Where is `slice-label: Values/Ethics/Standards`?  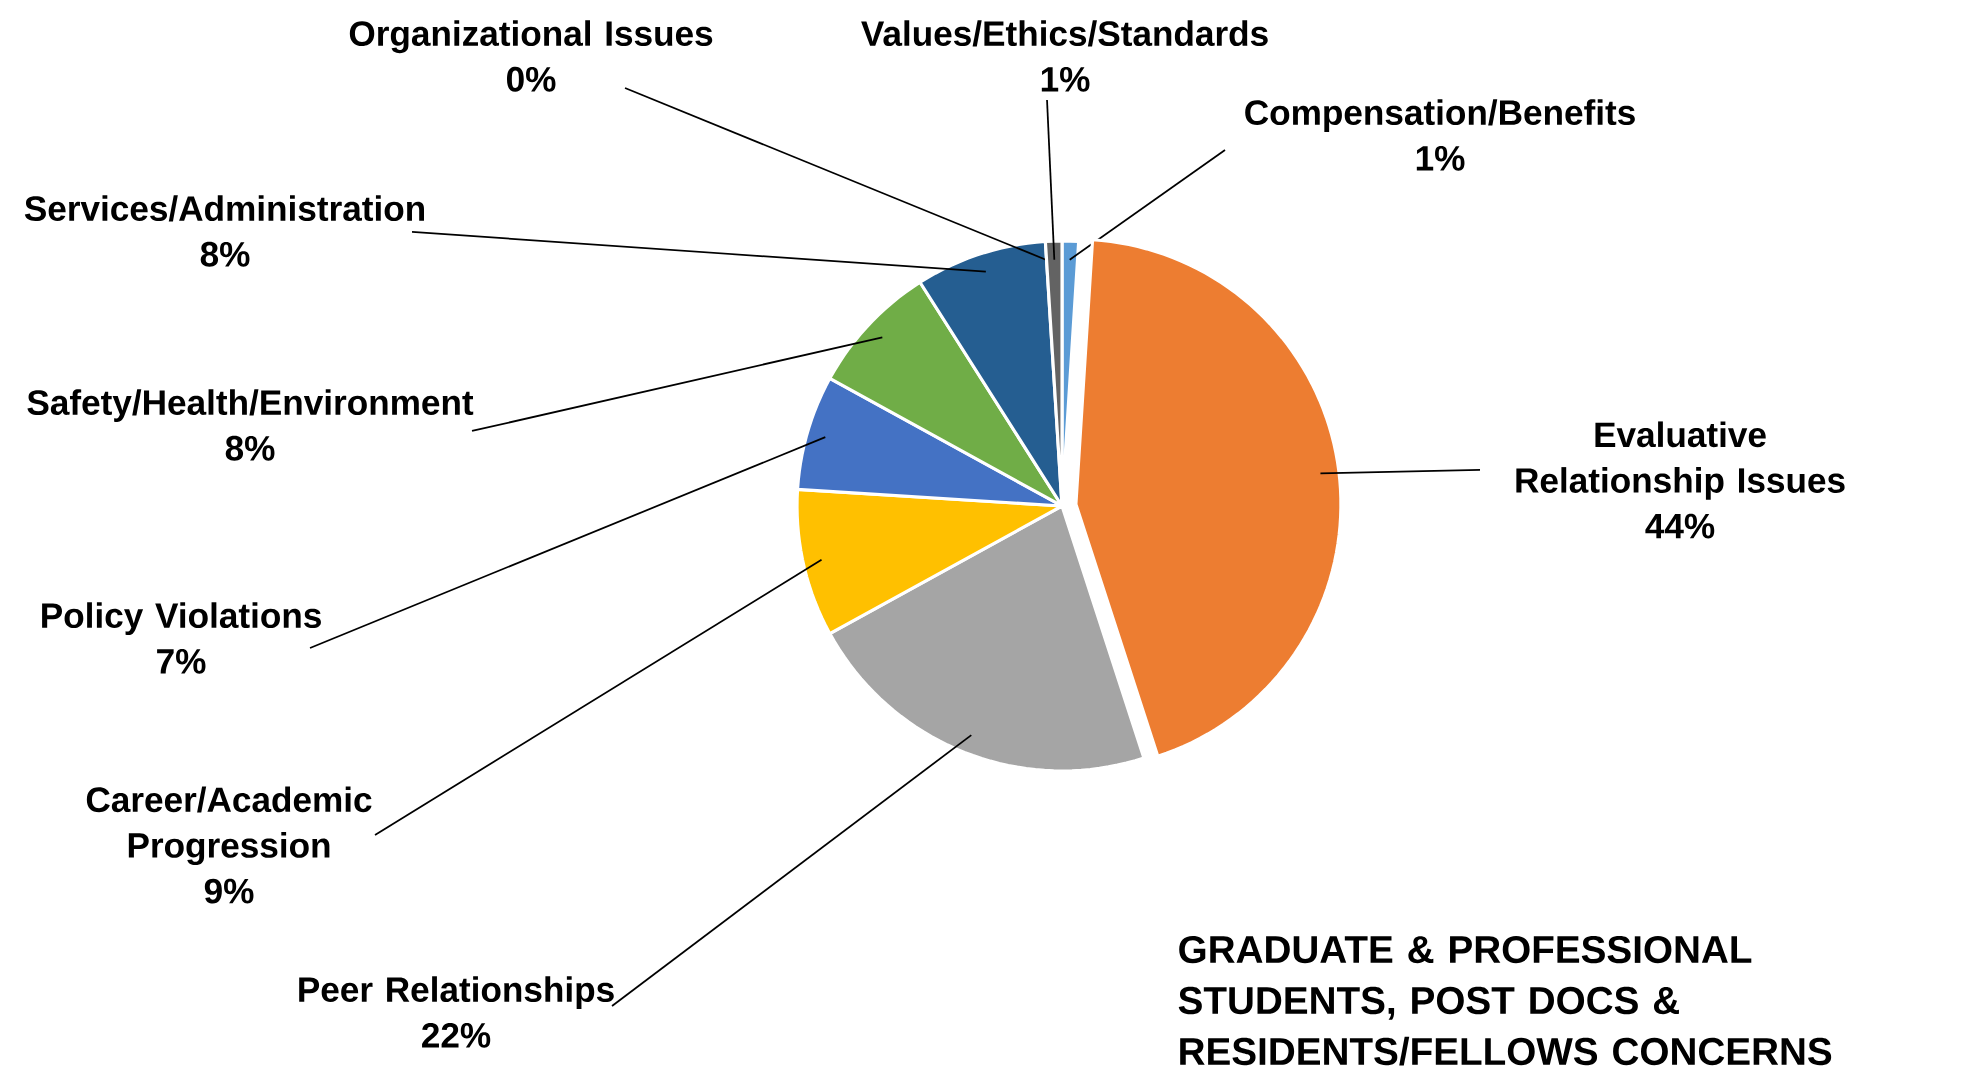 slice-label: Values/Ethics/Standards is located at coordinates (1064, 33).